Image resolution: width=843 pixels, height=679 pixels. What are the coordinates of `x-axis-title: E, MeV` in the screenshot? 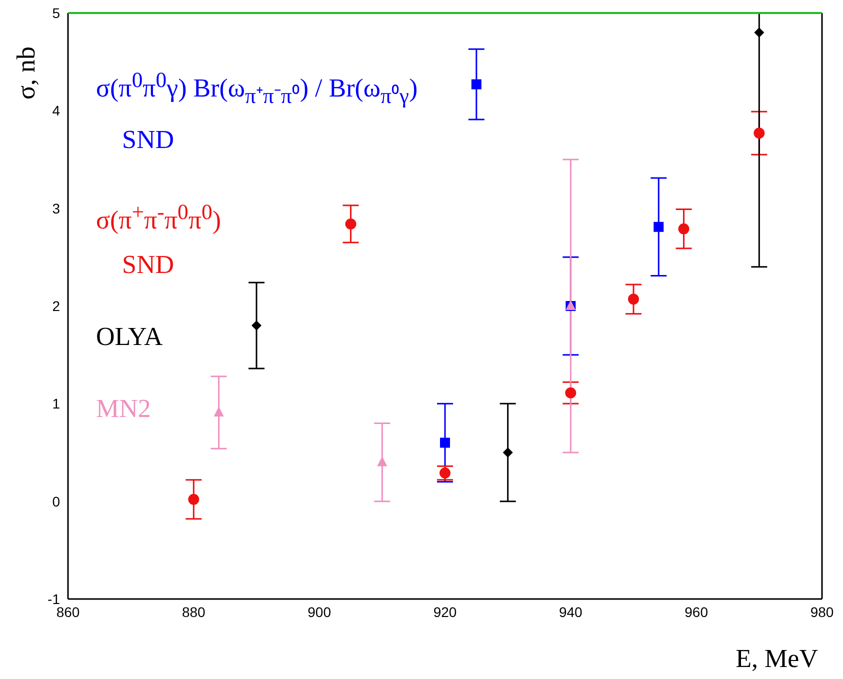 It's located at (777, 658).